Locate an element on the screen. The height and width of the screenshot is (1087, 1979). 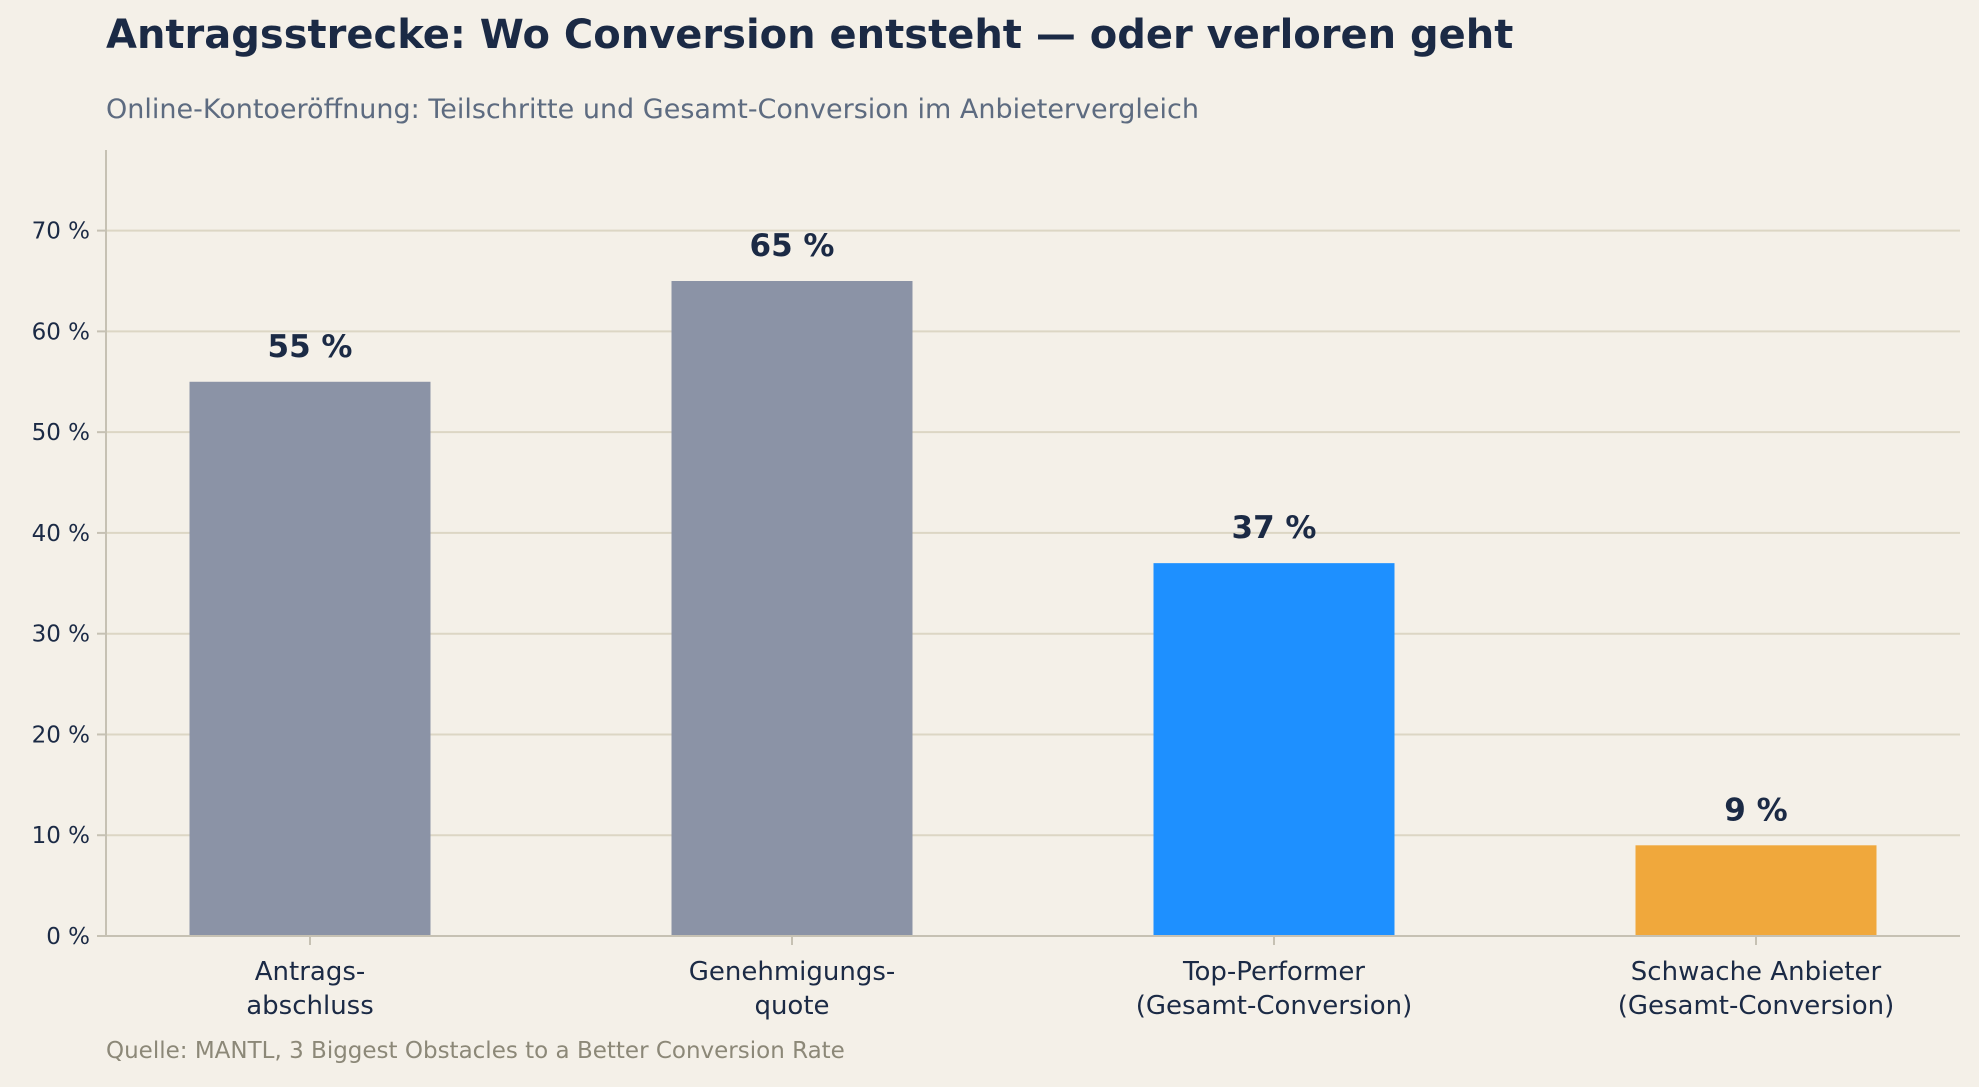
data-label: 55 % is located at coordinates (310, 347).